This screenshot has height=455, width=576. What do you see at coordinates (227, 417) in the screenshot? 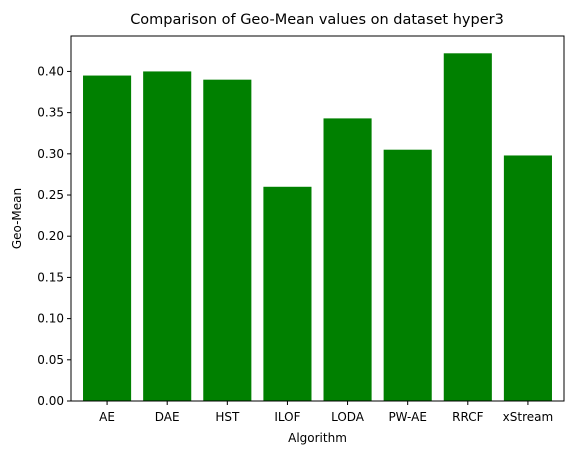
I see `x-tick-label: HST` at bounding box center [227, 417].